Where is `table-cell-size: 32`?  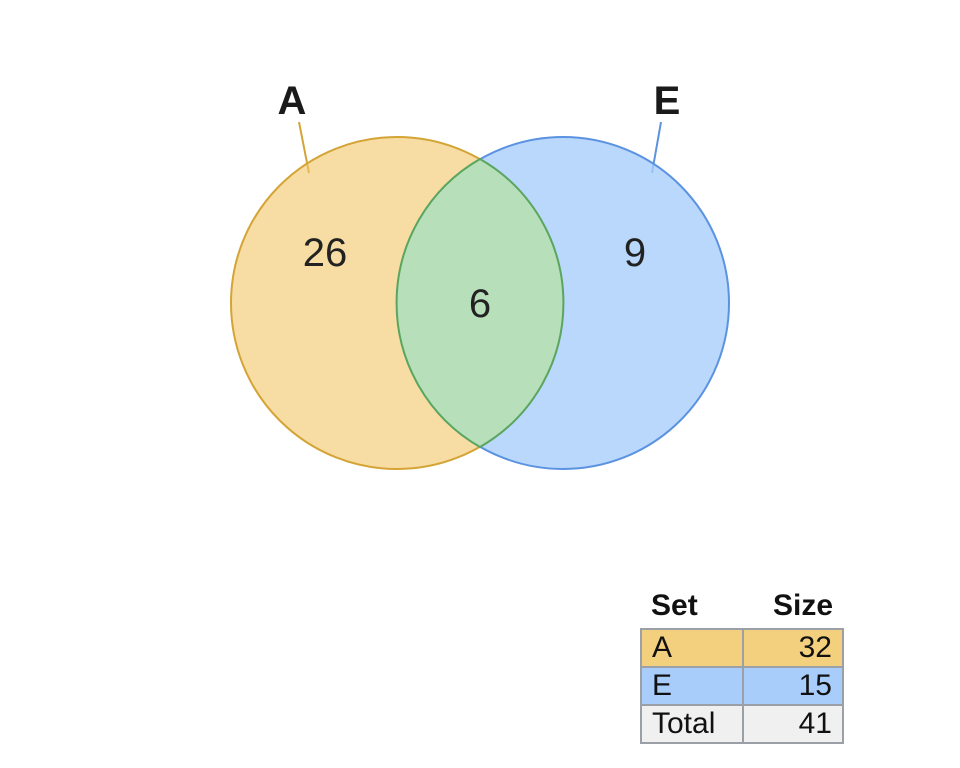 table-cell-size: 32 is located at coordinates (793, 648).